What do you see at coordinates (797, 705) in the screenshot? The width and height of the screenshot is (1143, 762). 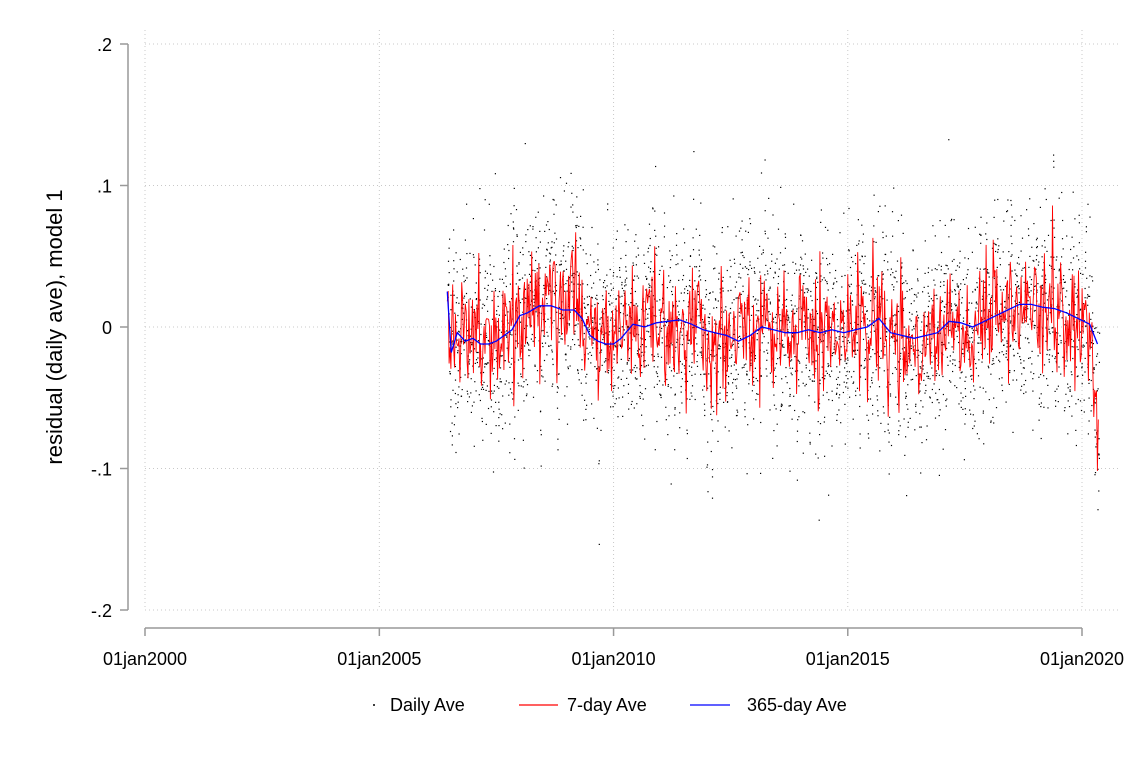 I see `legend-label-365-day-ave: 365-day Ave` at bounding box center [797, 705].